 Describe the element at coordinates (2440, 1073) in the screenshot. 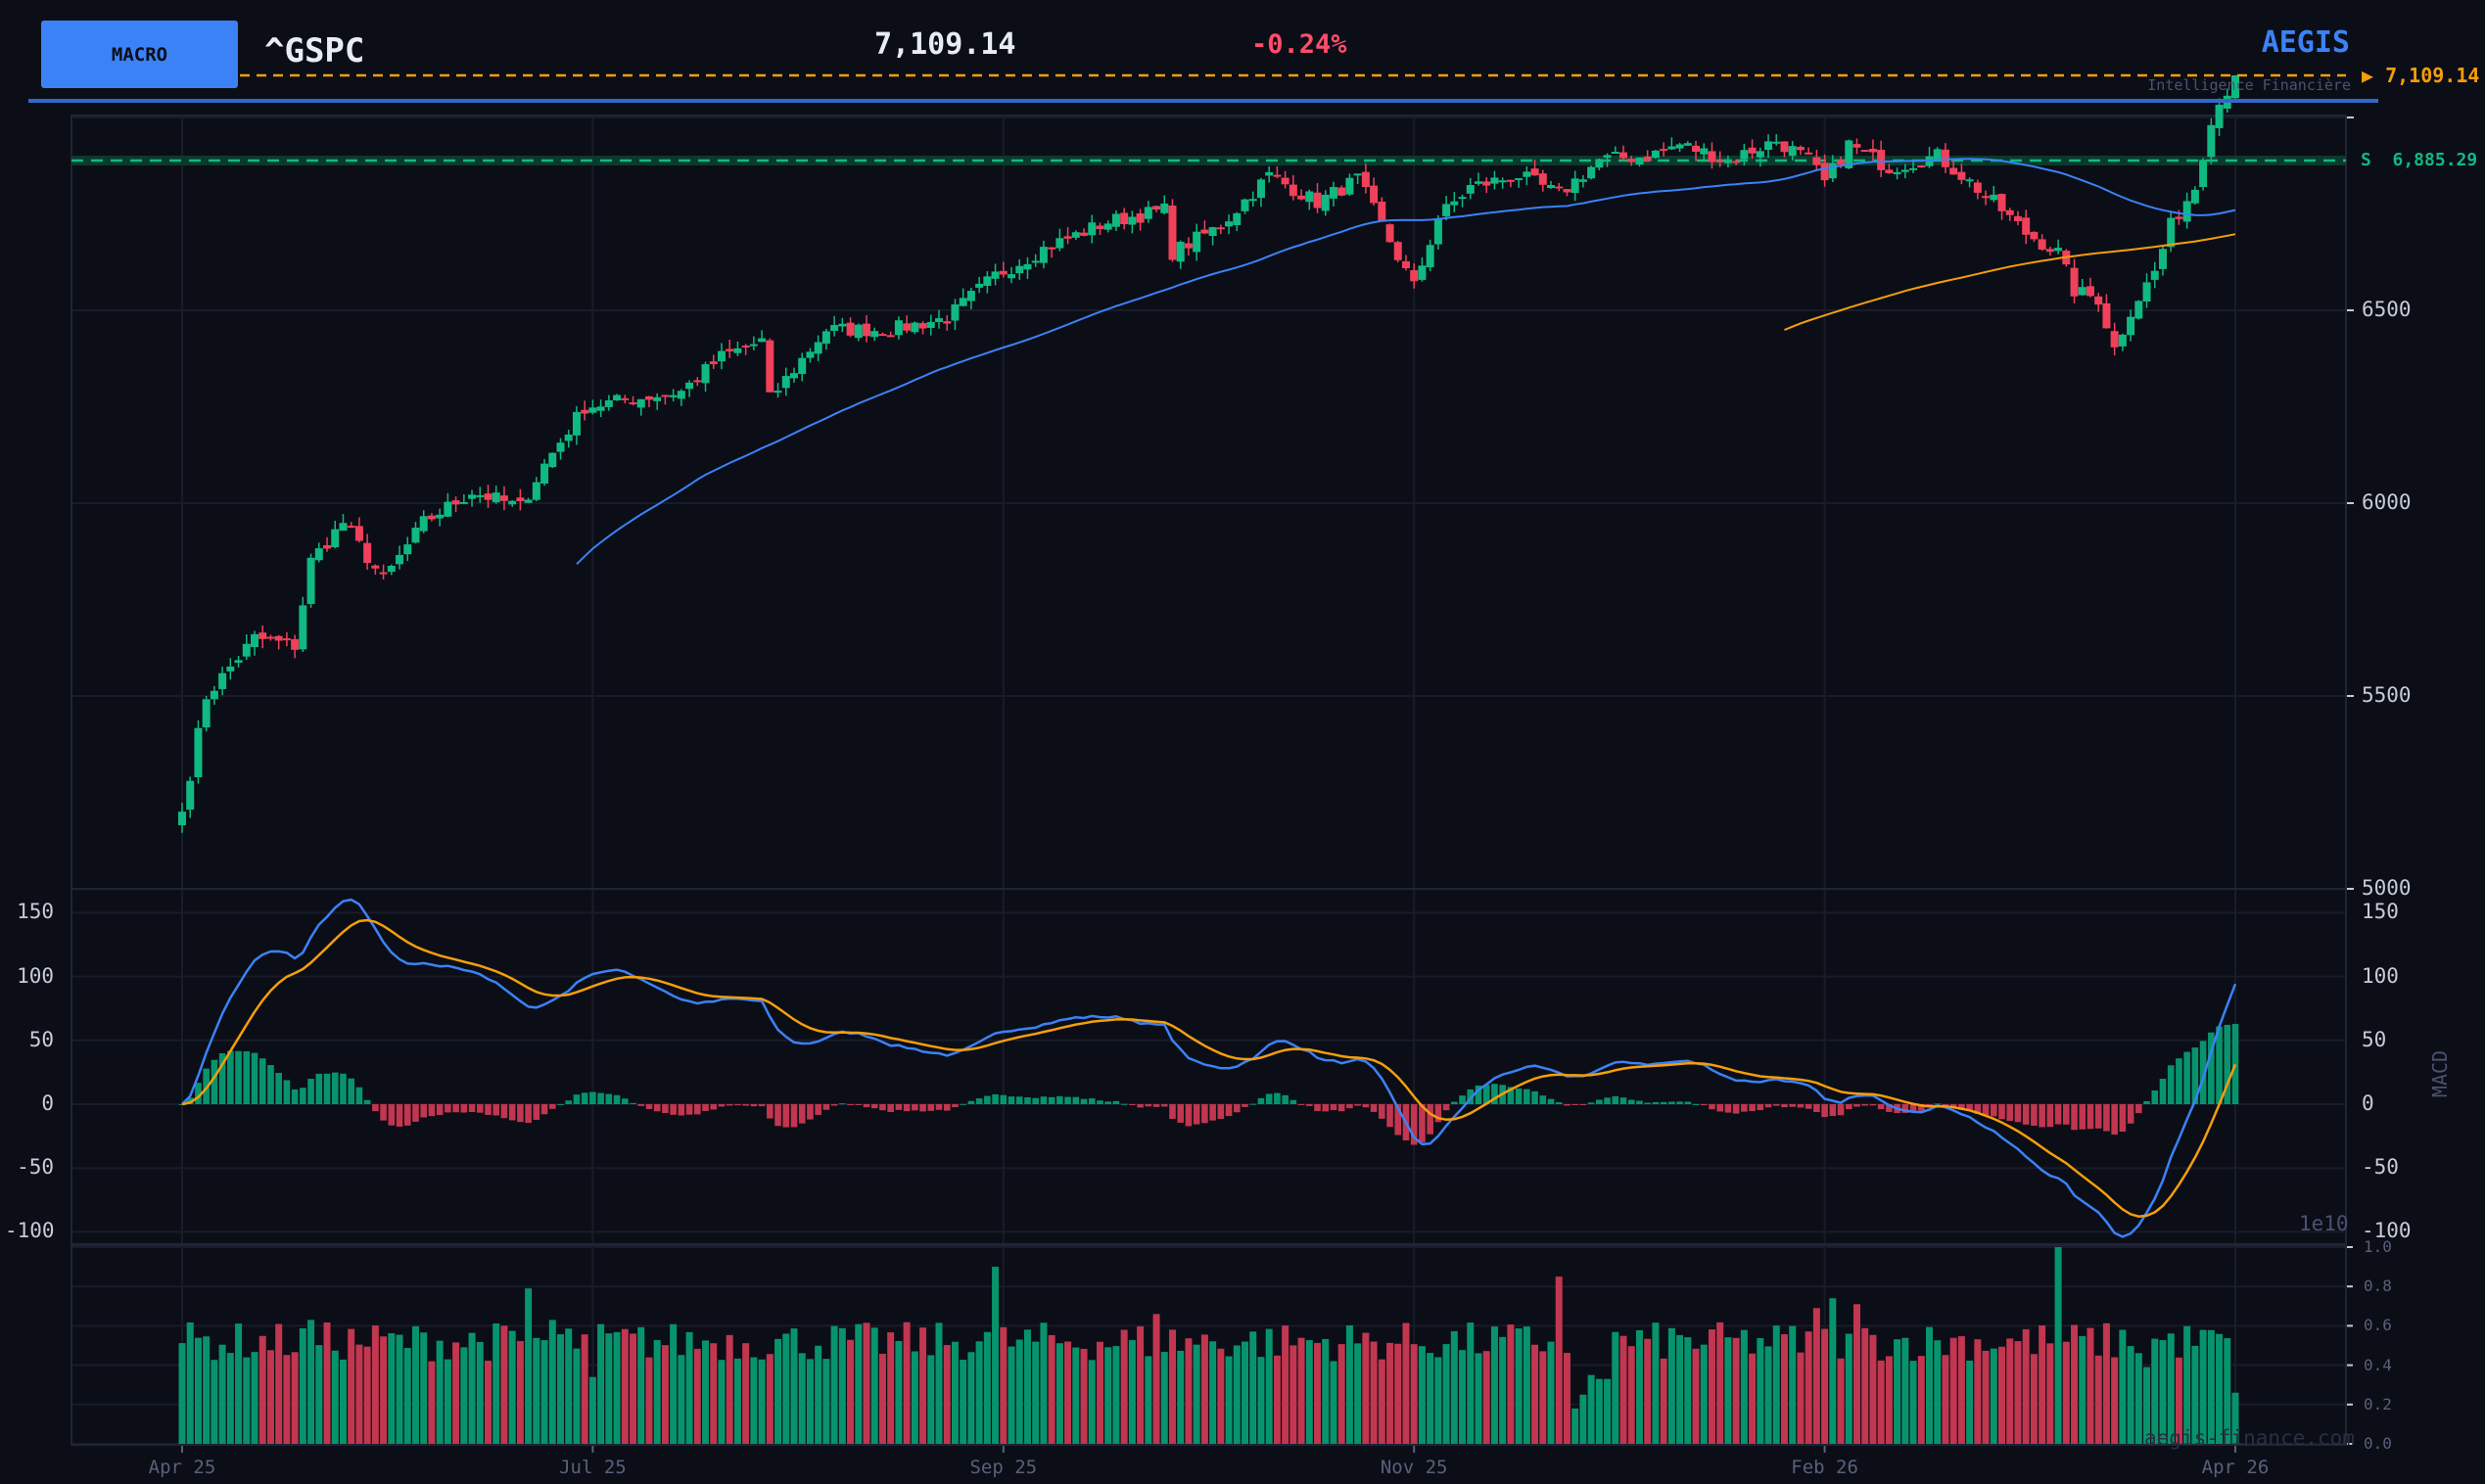

I see `macd-axis-title: MACD` at that location.